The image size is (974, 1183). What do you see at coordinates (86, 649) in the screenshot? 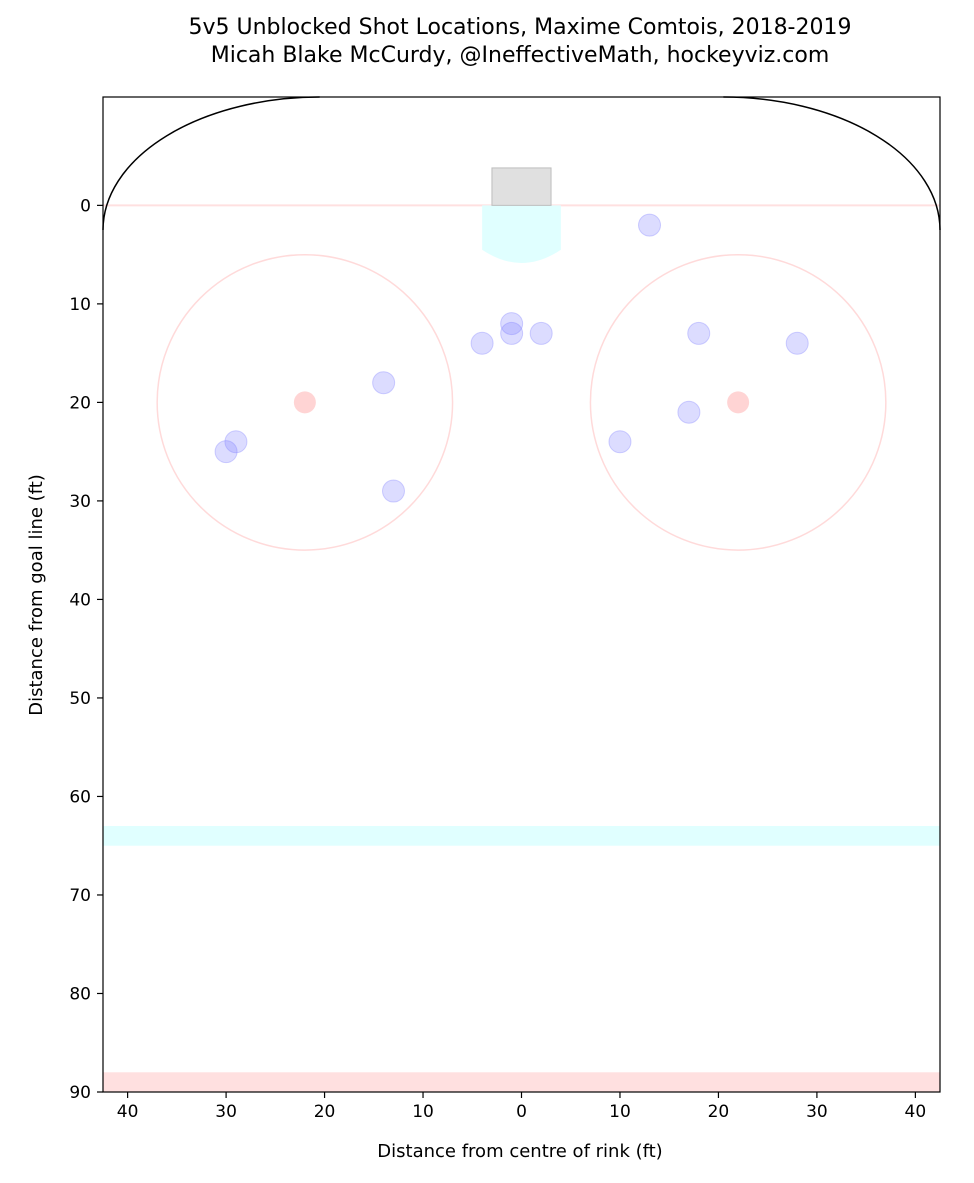
I see `y-axis-ticks: 0 10 20 30 40 50 60 70 80 90` at bounding box center [86, 649].